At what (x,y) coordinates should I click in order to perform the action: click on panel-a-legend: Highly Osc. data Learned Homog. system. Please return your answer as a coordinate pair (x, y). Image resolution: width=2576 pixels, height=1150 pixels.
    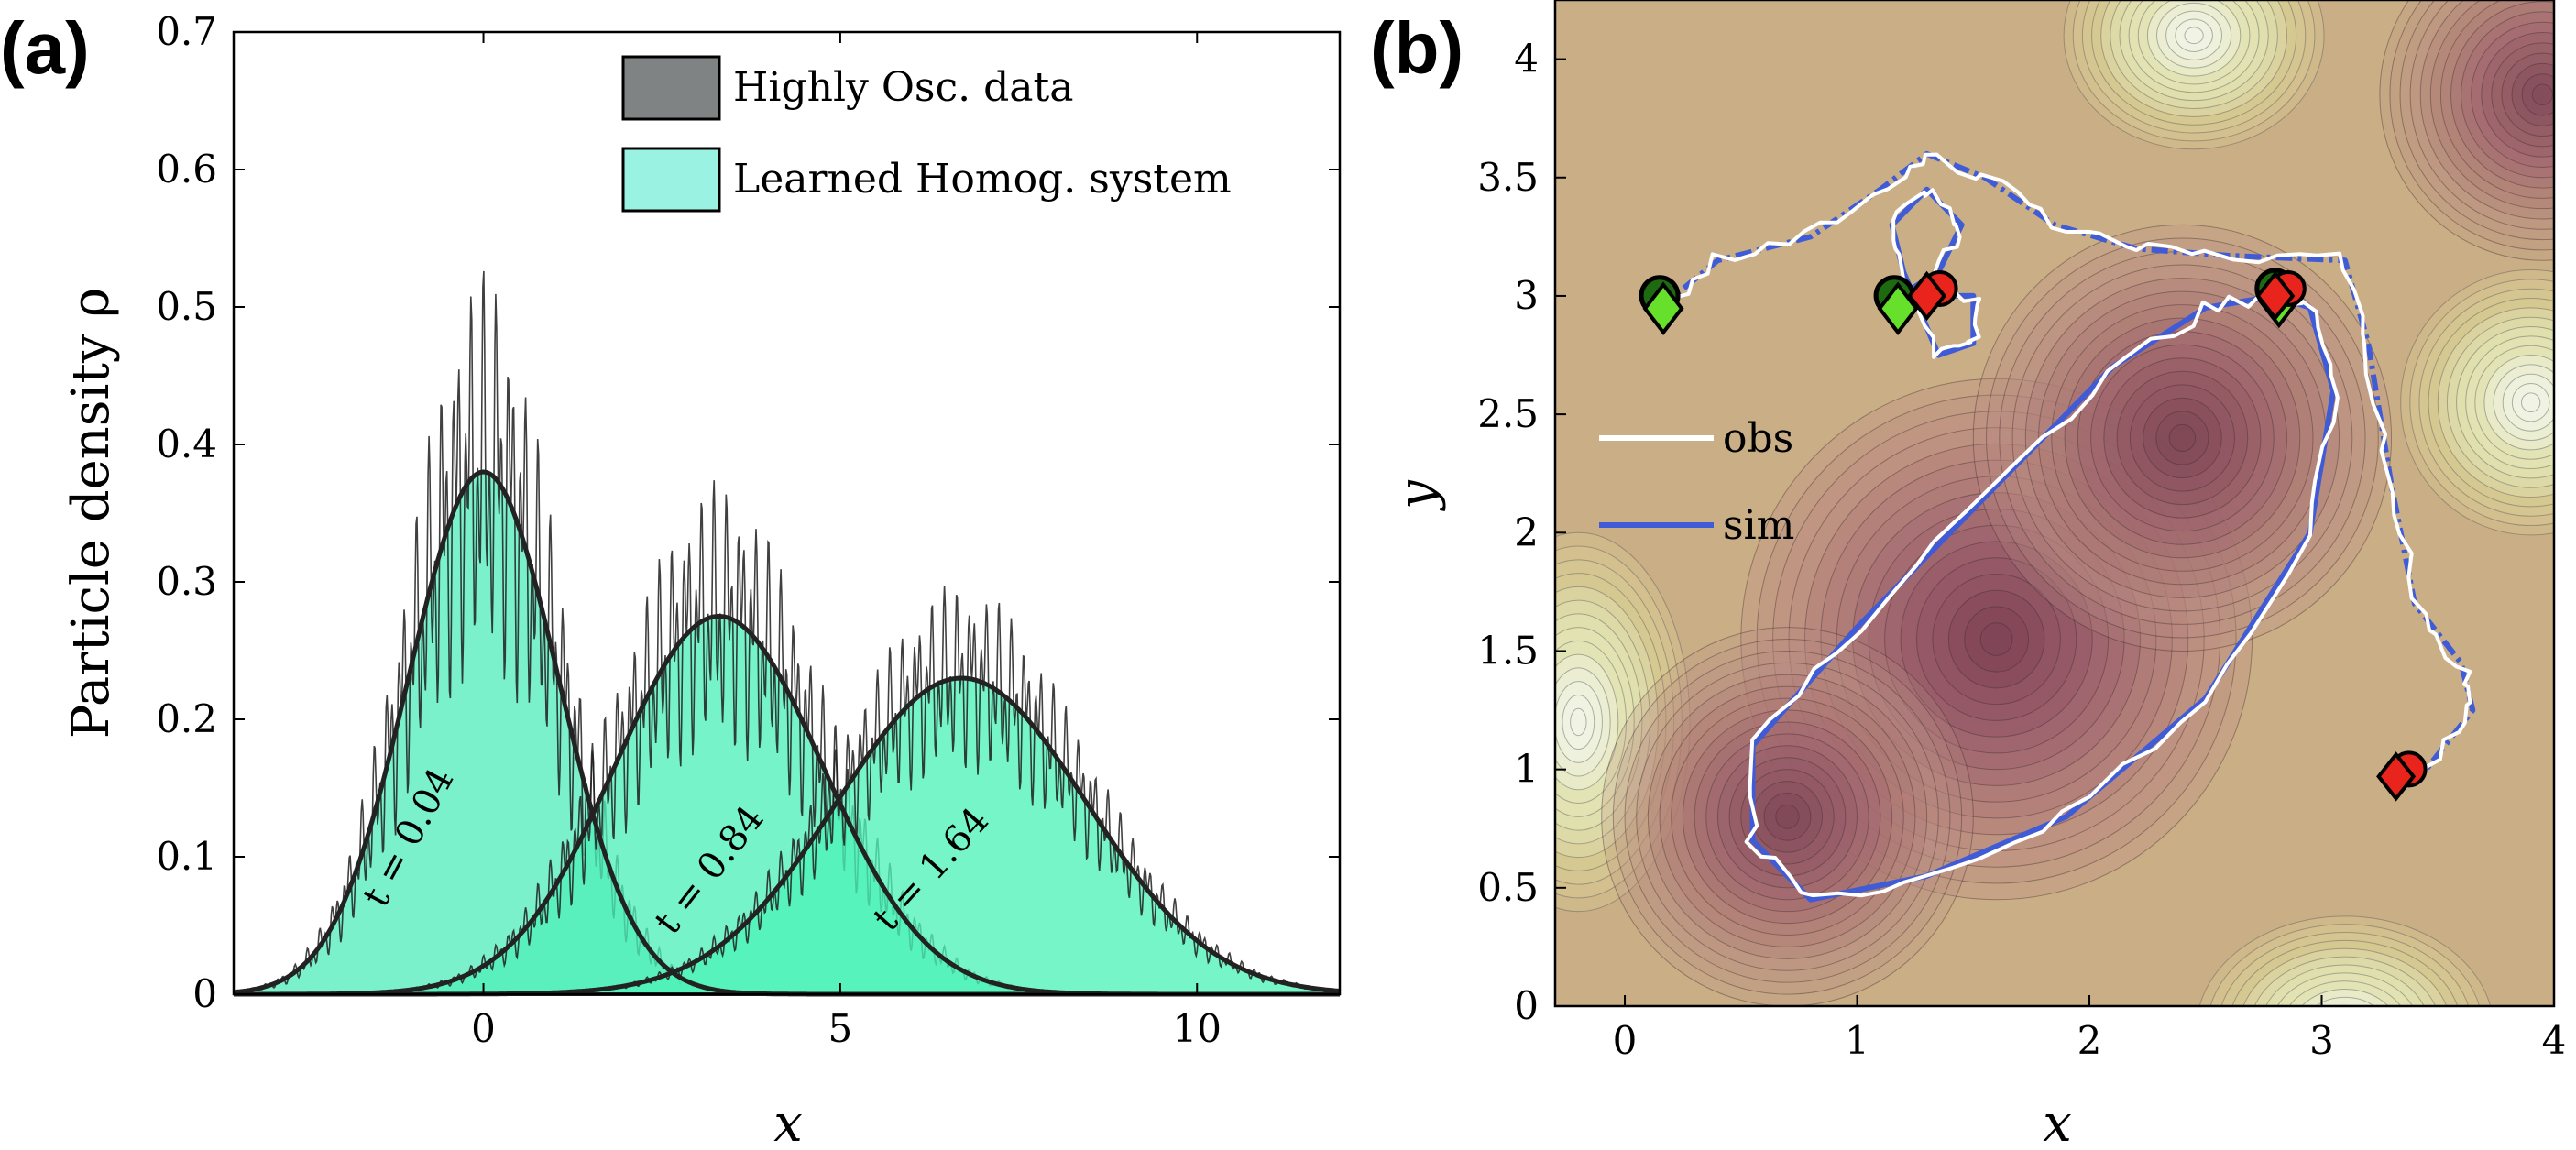
    Looking at the image, I should click on (926, 134).